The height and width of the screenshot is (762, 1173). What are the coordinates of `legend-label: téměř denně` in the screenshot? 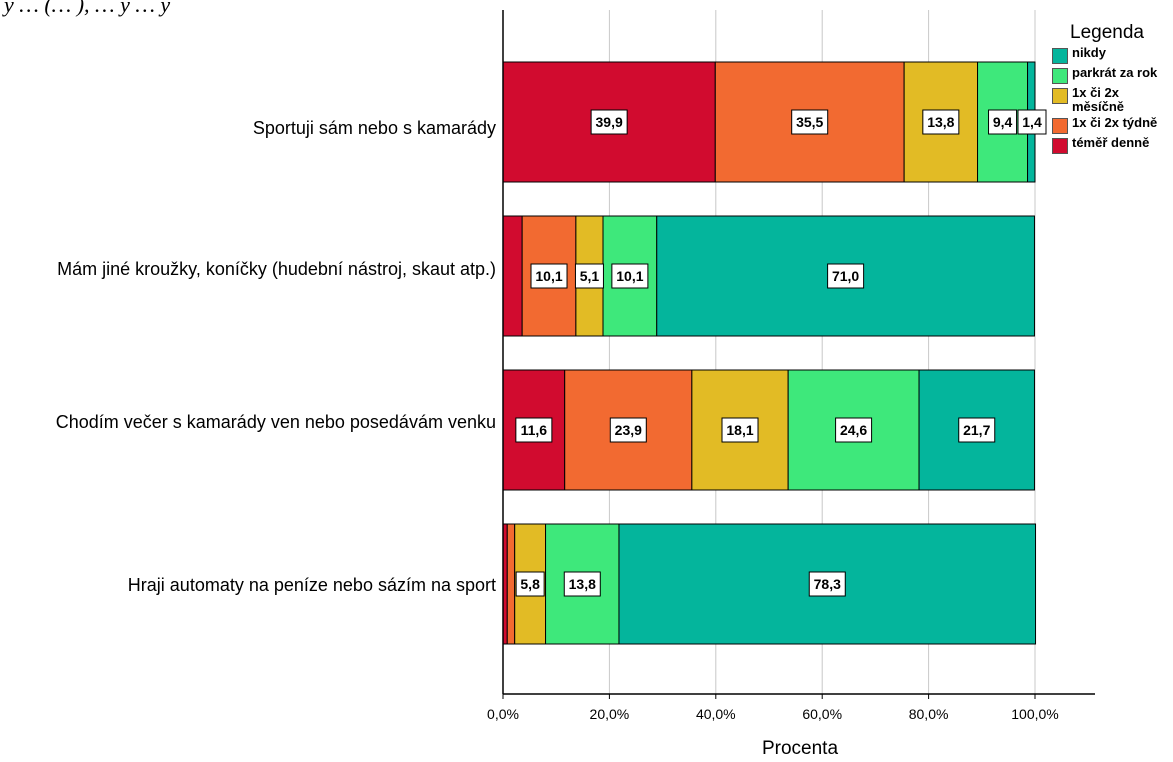 It's located at (1111, 142).